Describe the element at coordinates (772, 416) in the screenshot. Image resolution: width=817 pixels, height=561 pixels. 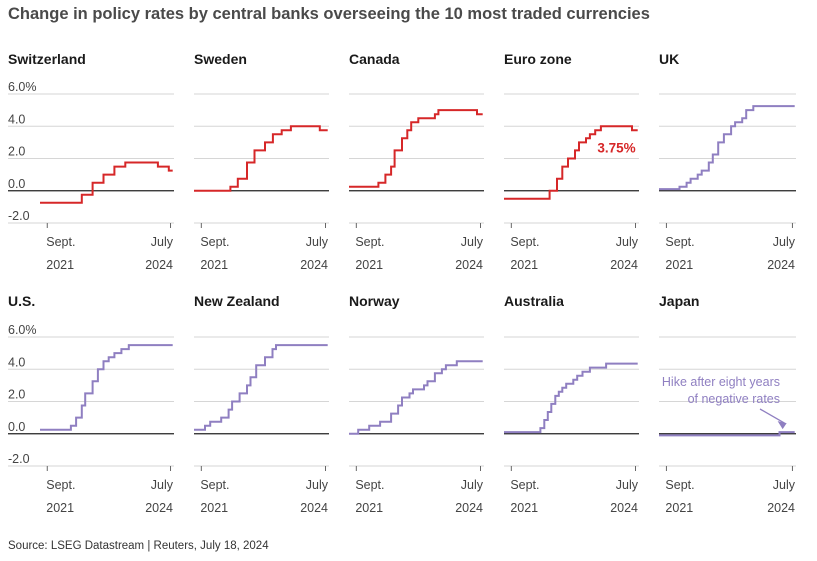
I see `annotation-arrow` at that location.